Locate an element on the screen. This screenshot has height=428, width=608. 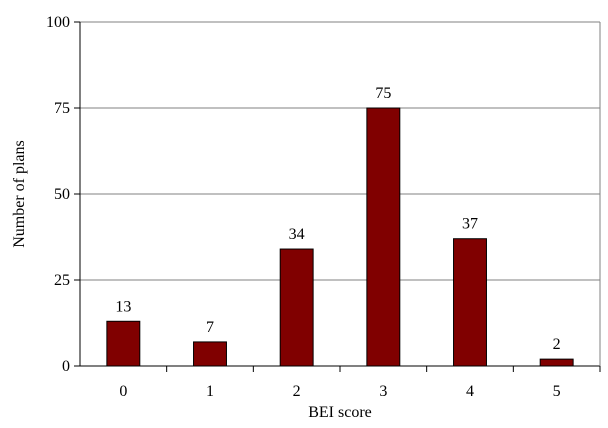
x-tick-label: 3 is located at coordinates (383, 391).